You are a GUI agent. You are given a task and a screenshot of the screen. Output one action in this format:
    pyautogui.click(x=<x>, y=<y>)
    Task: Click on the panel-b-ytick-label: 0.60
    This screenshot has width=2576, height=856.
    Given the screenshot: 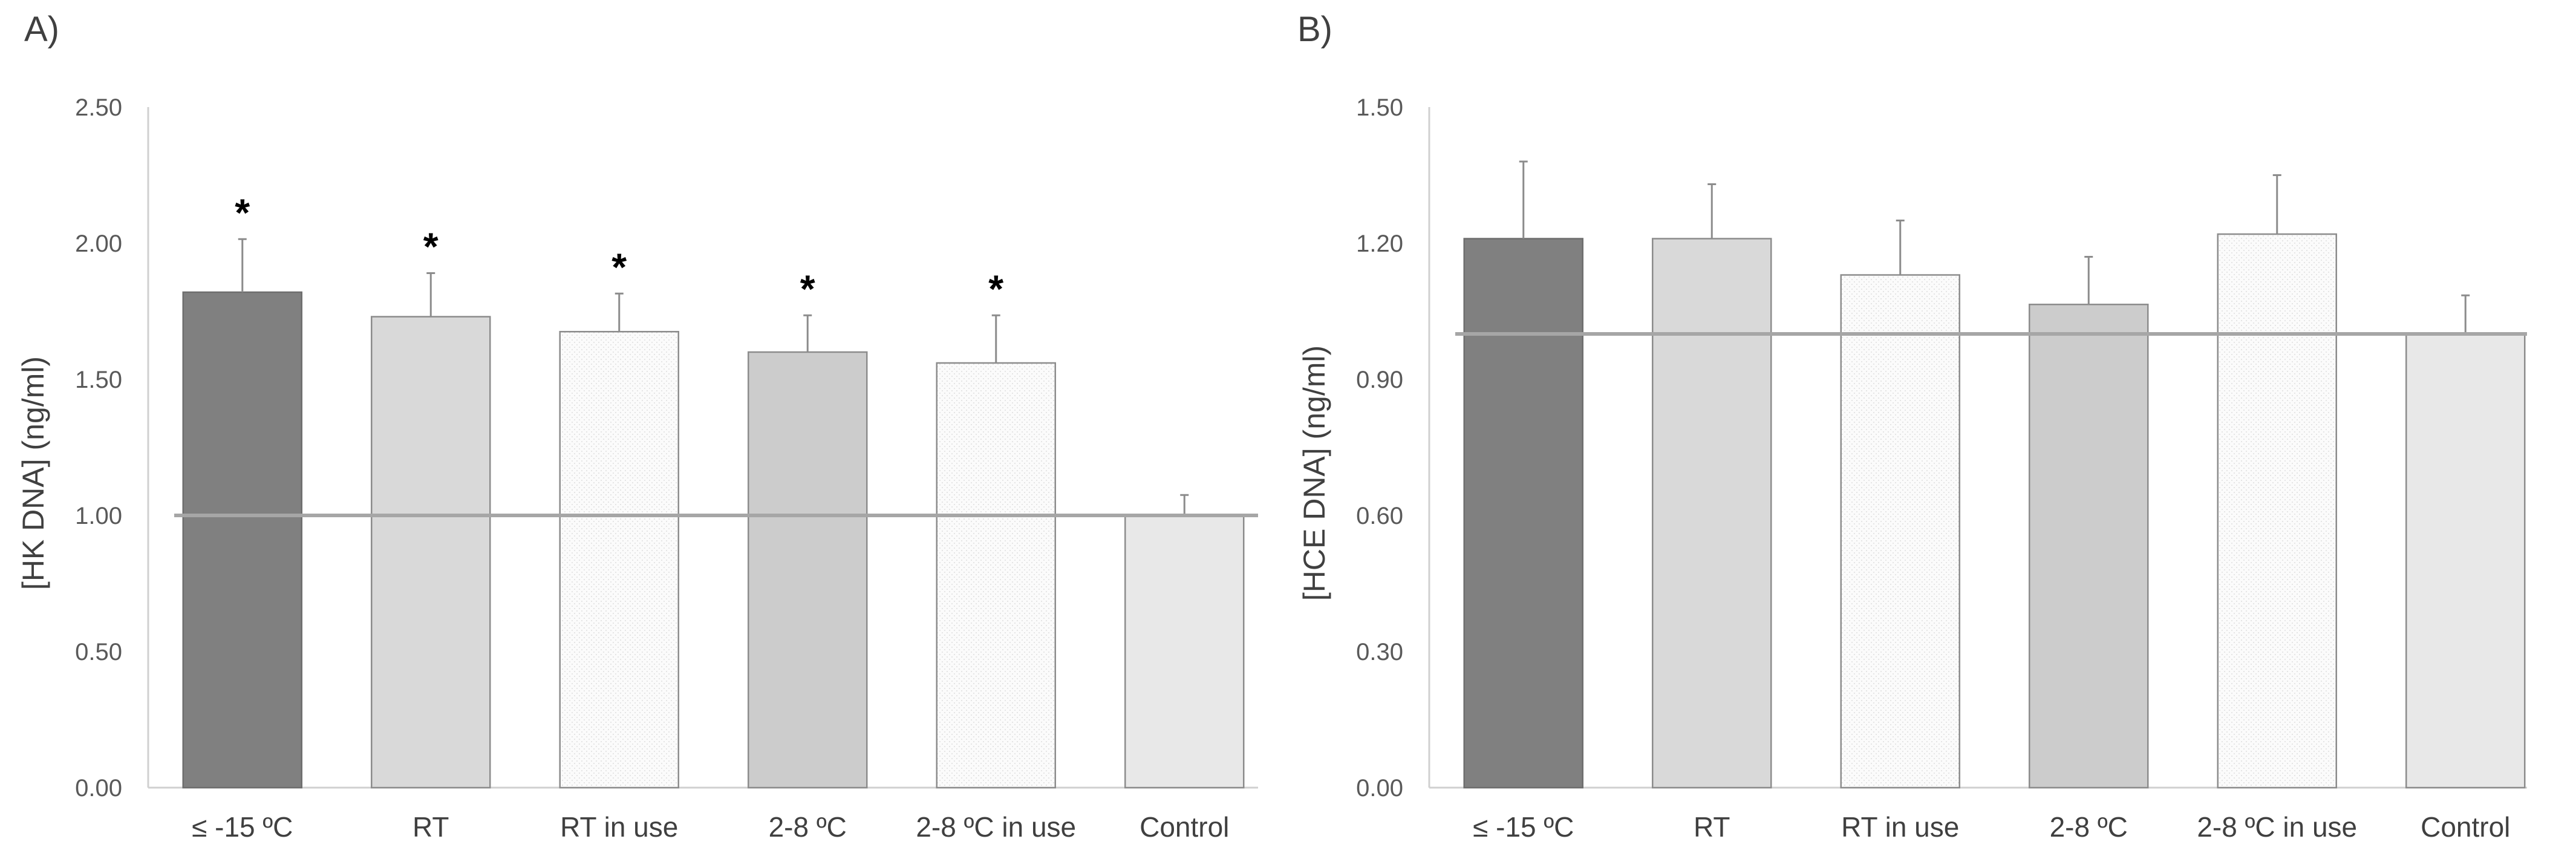 What is the action you would take?
    pyautogui.click(x=1379, y=516)
    